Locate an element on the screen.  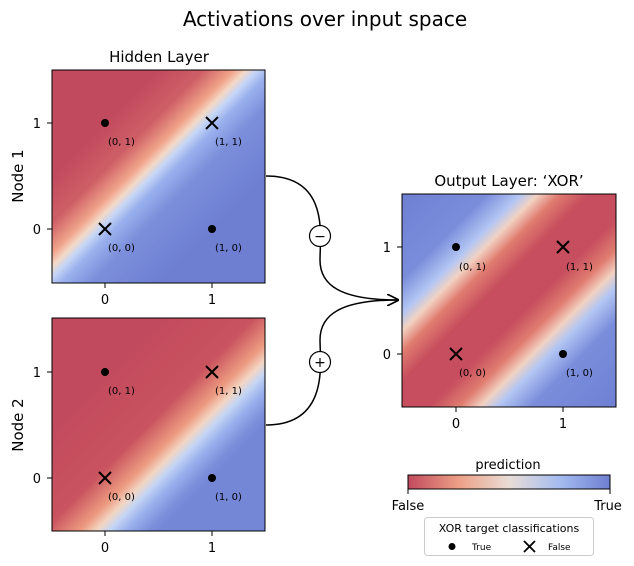
node2-xtick-label-0: 0 is located at coordinates (105, 548).